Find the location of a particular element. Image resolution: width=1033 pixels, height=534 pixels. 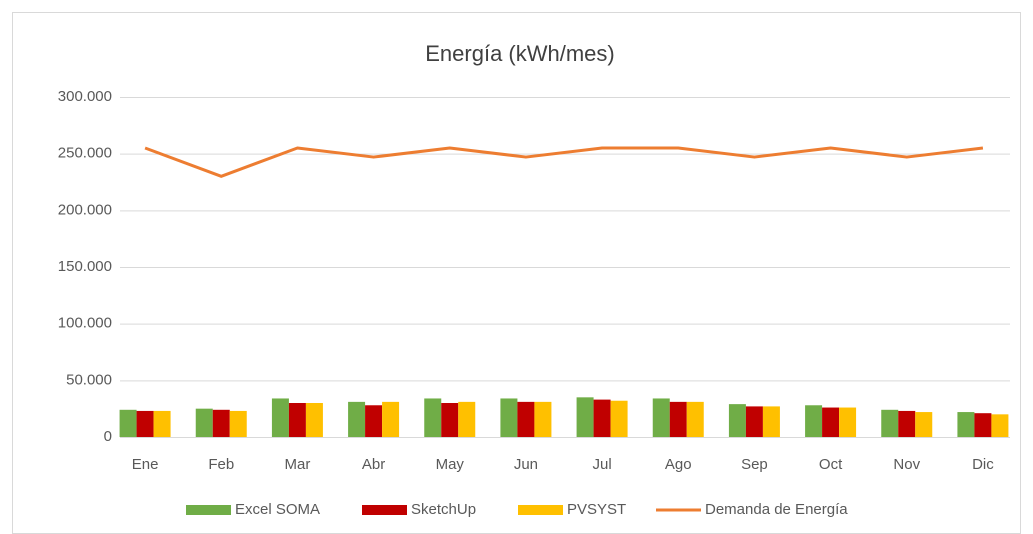

x-tick-label: May is located at coordinates (450, 464).